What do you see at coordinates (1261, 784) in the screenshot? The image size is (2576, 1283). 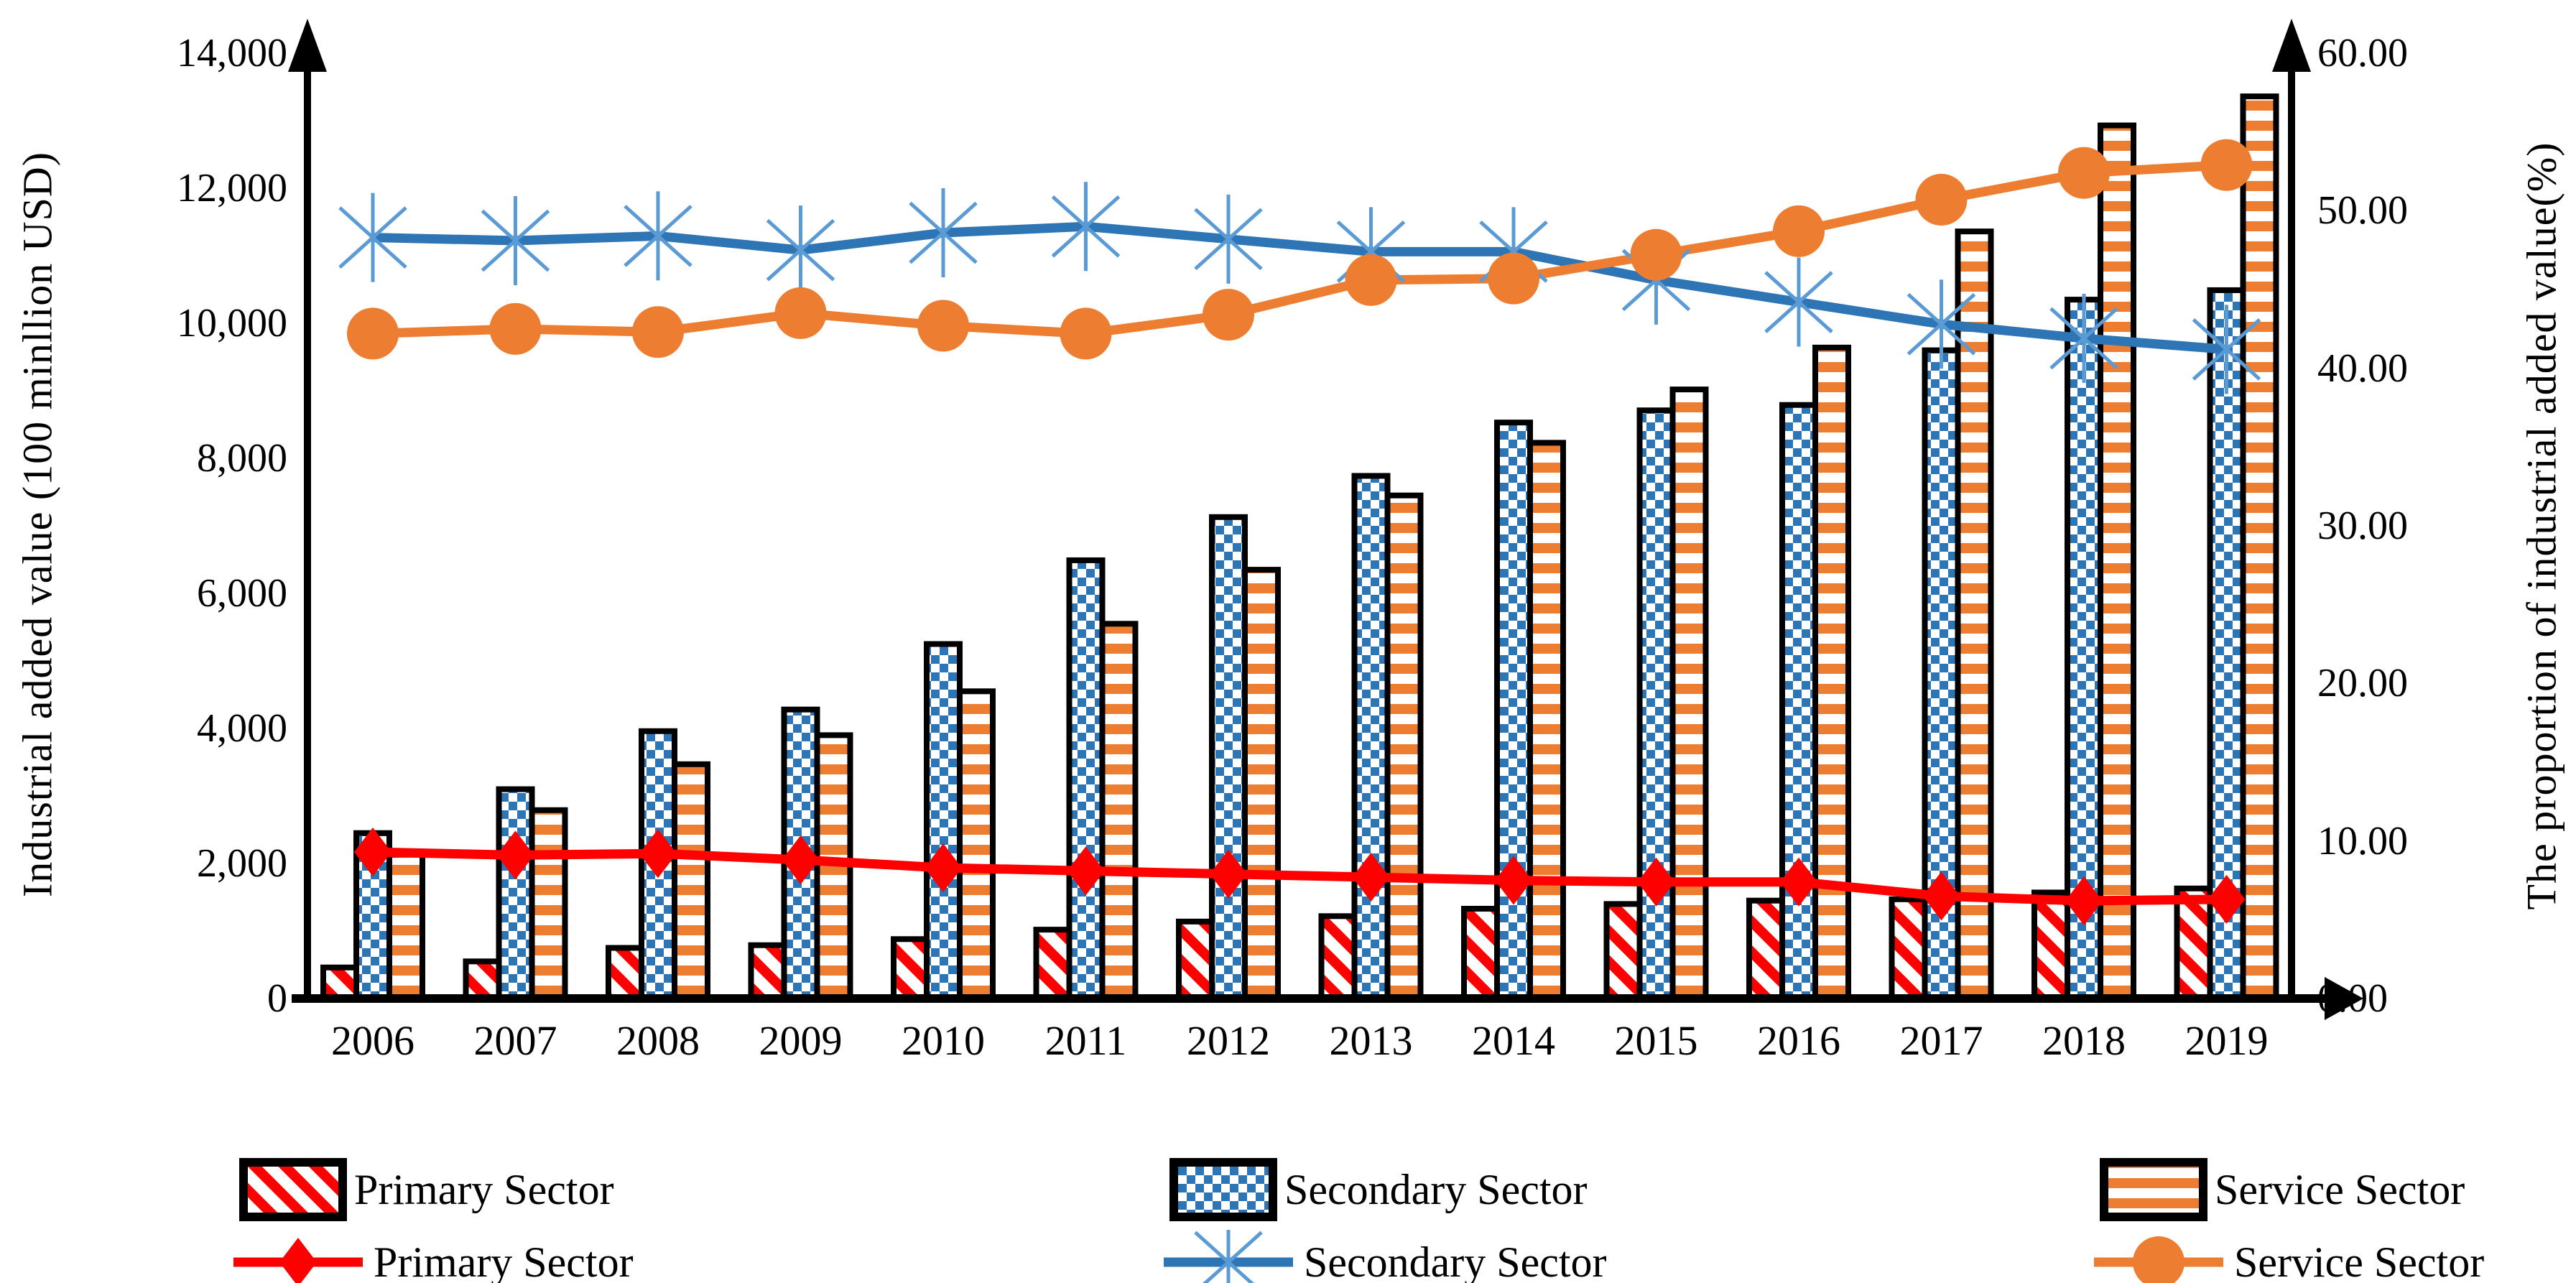 I see `bar-service-sector-2012` at bounding box center [1261, 784].